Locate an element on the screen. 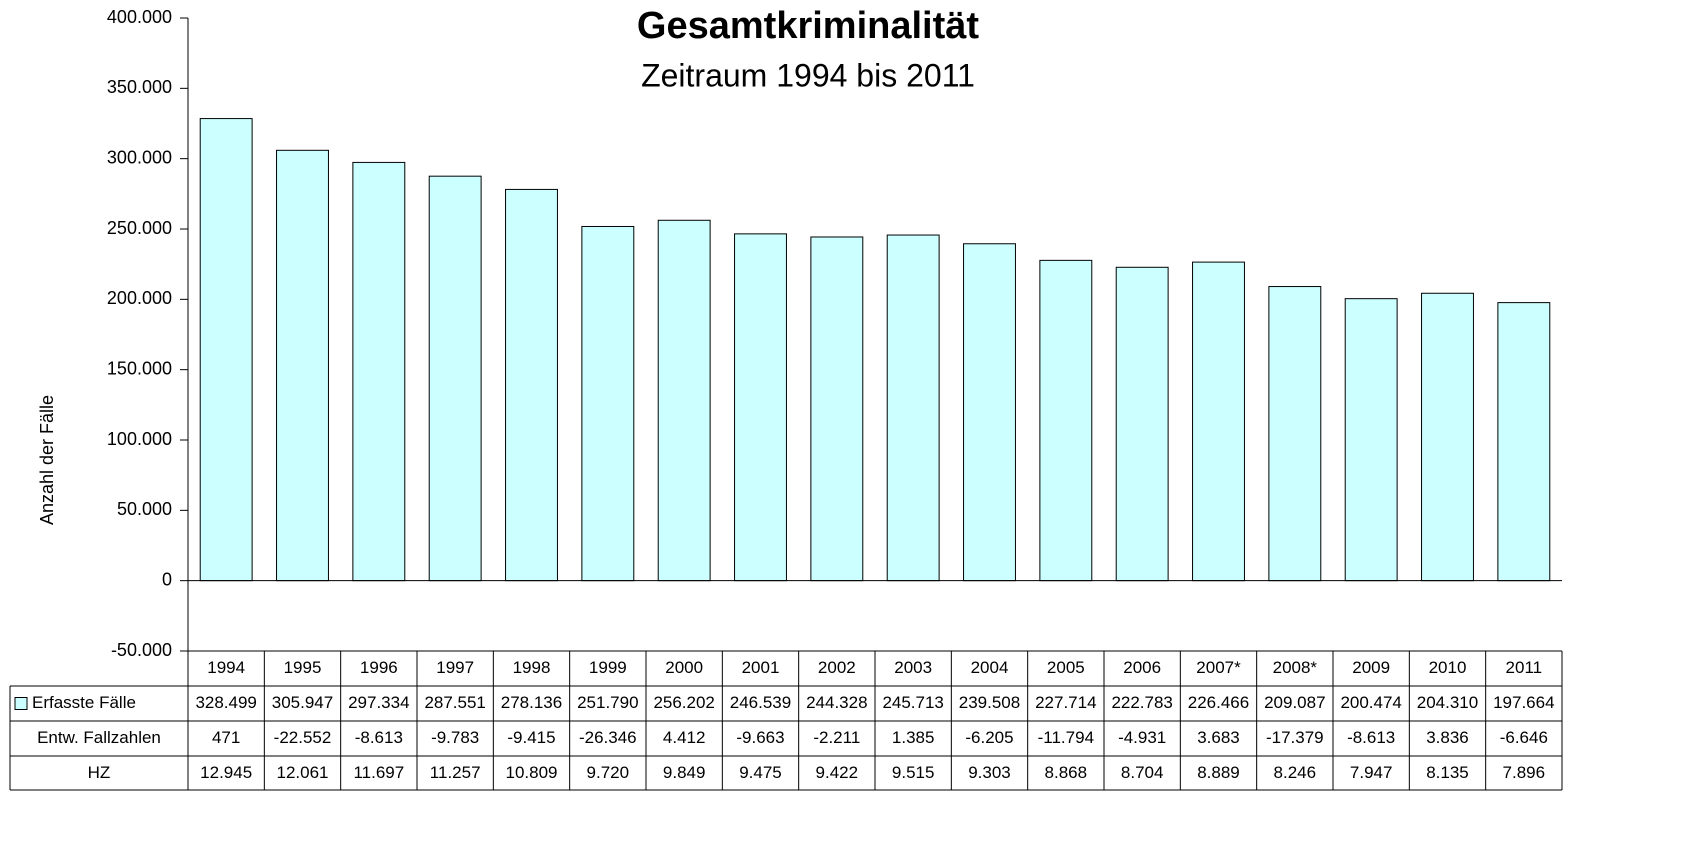 The image size is (1704, 856). data-label: 227.714 is located at coordinates (1065, 702).